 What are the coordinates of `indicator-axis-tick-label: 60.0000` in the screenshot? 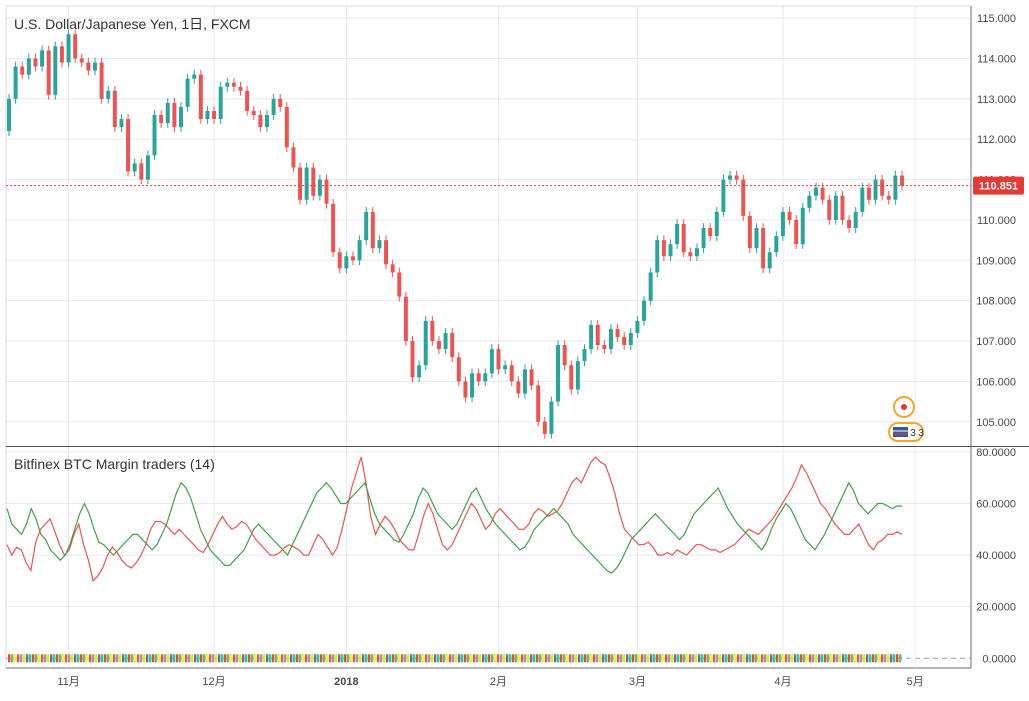 It's located at (996, 504).